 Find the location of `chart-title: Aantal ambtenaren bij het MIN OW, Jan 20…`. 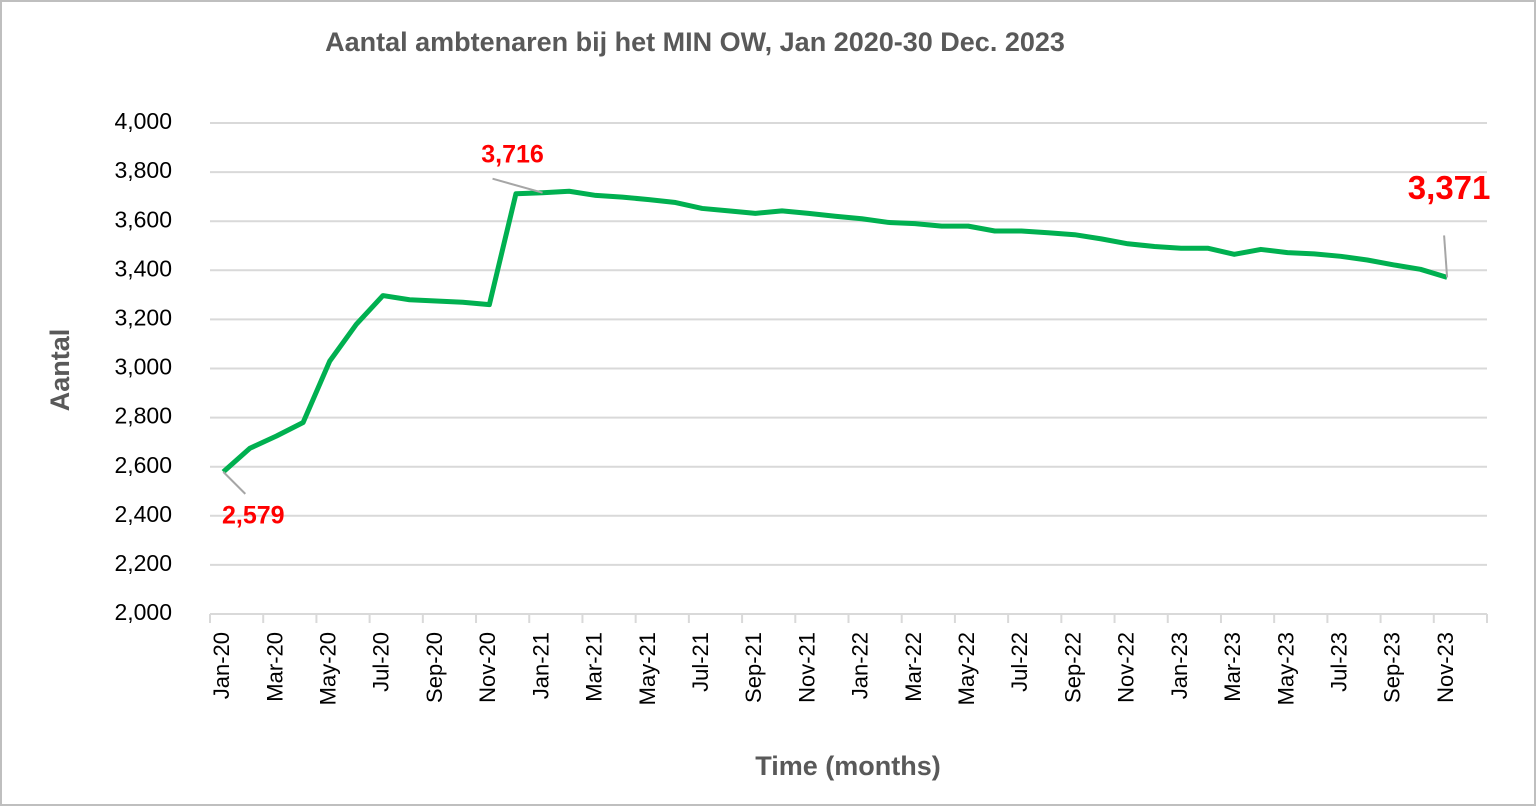

chart-title: Aantal ambtenaren bij het MIN OW, Jan 20… is located at coordinates (695, 42).